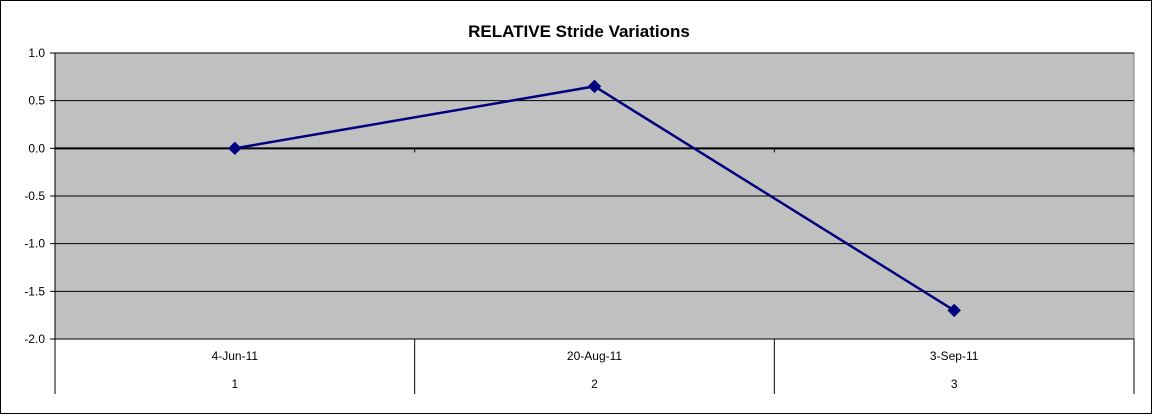  I want to click on y-tick-label: -0.5, so click(34, 196).